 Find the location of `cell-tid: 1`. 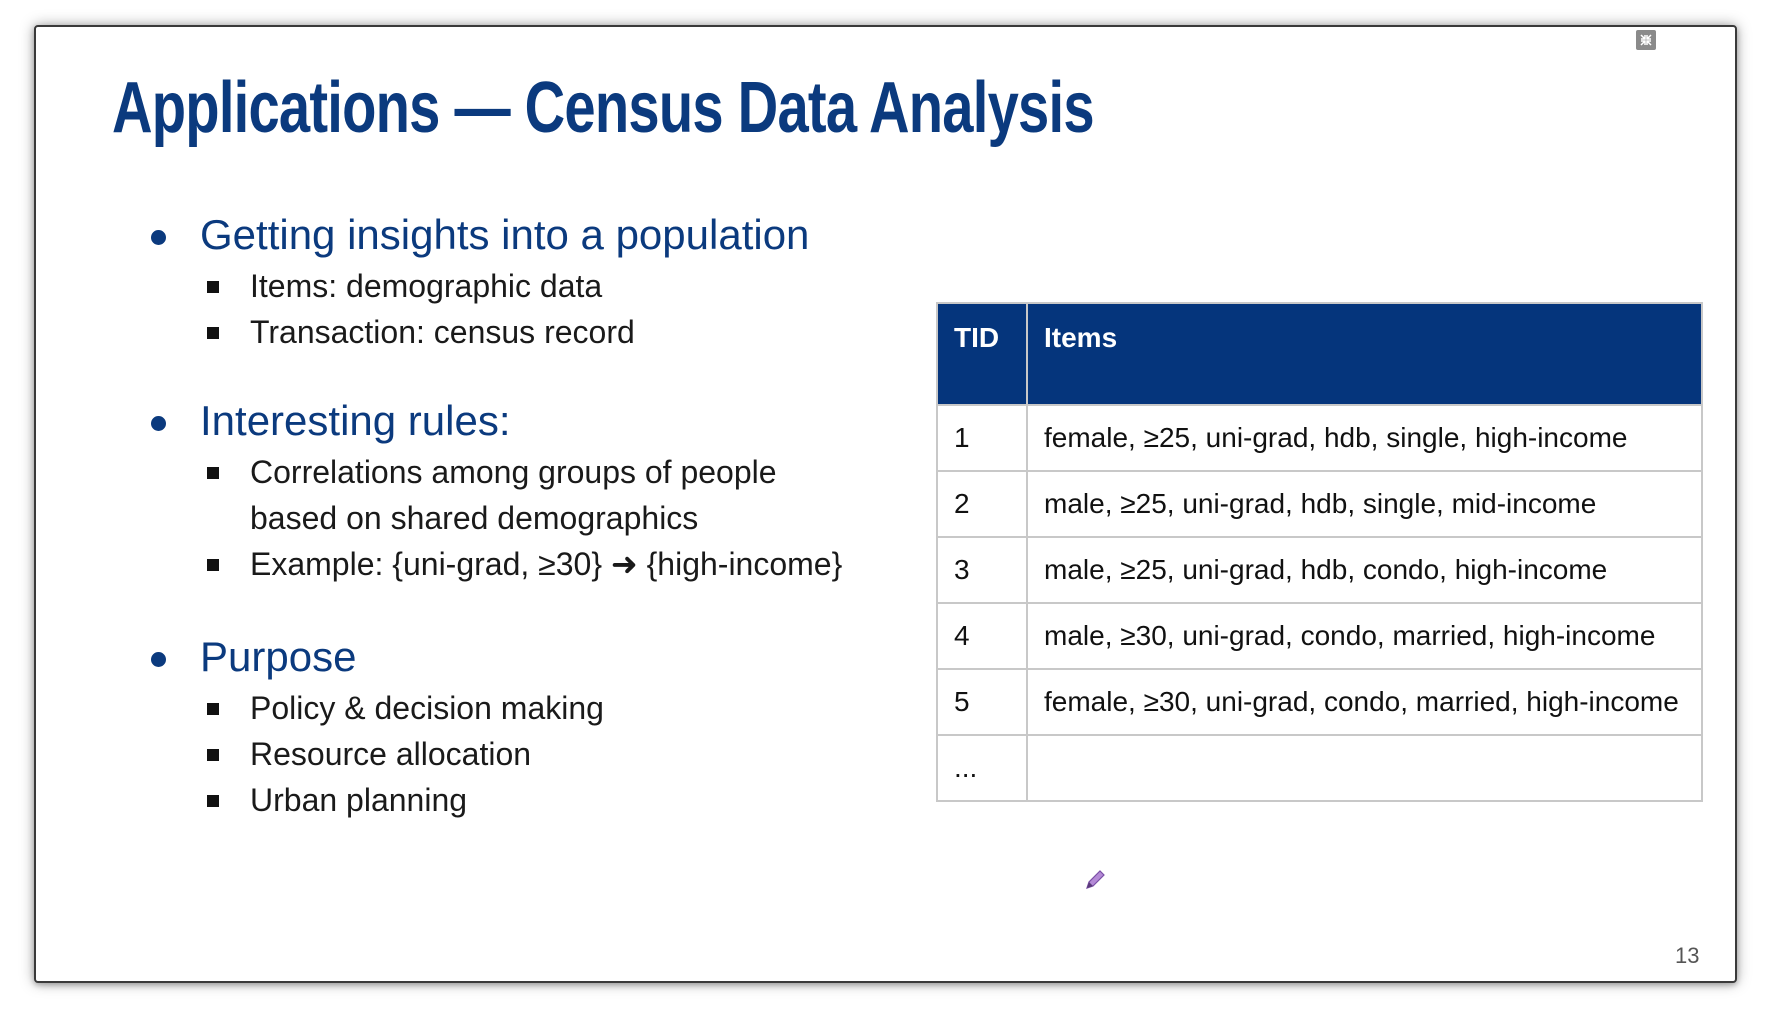

cell-tid: 1 is located at coordinates (982, 438).